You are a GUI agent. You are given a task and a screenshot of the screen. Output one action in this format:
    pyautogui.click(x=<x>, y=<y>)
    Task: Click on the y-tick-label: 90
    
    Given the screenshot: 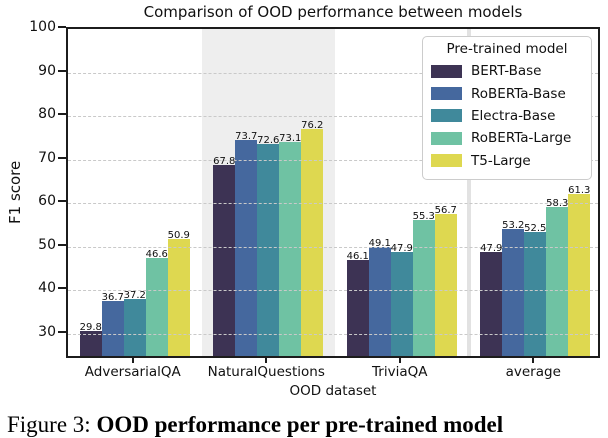 What is the action you would take?
    pyautogui.click(x=47, y=70)
    